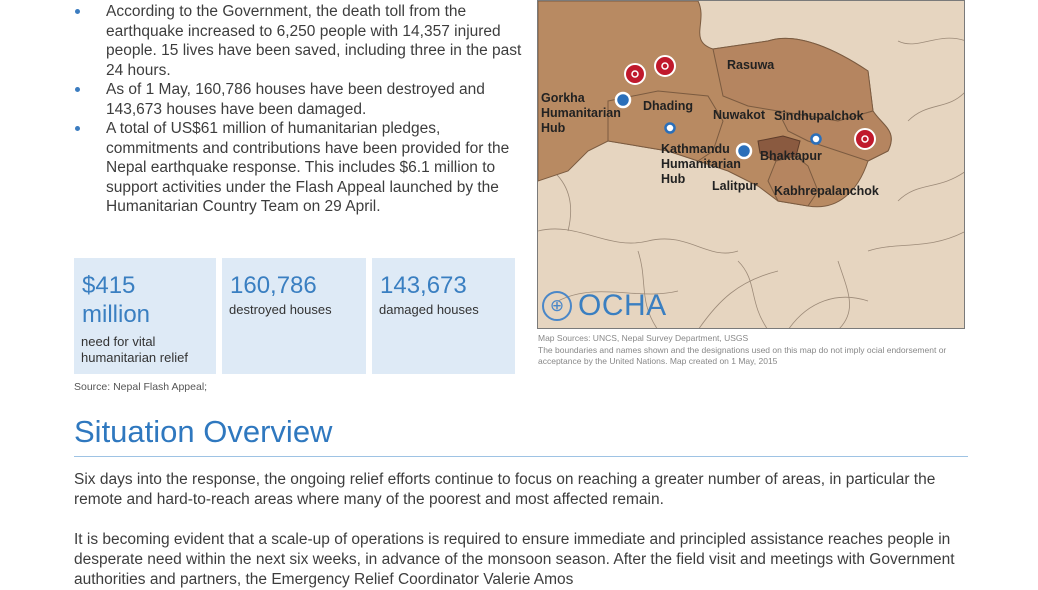 The height and width of the screenshot is (590, 1038). Describe the element at coordinates (429, 309) in the screenshot. I see `stat-label: damaged houses` at that location.